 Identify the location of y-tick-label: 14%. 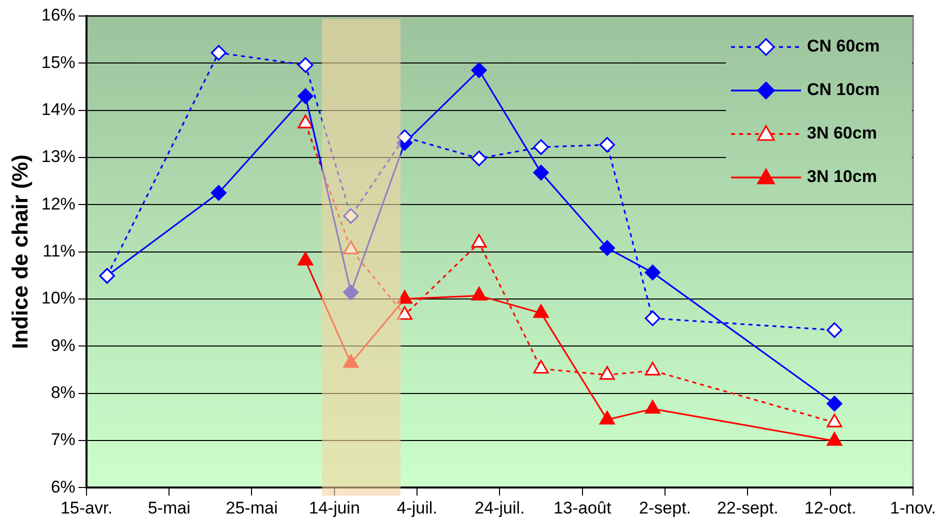
(58, 110).